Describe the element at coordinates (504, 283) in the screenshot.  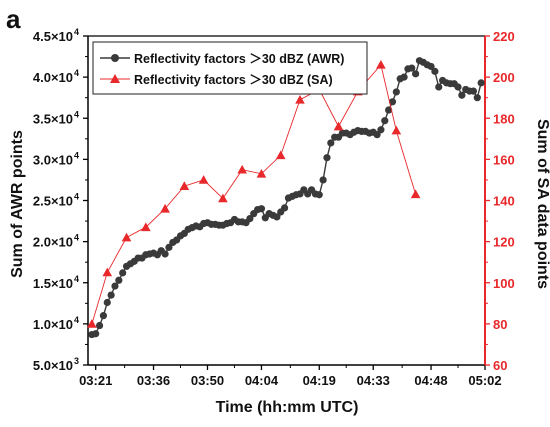
I see `y-right-tick-label: 100` at that location.